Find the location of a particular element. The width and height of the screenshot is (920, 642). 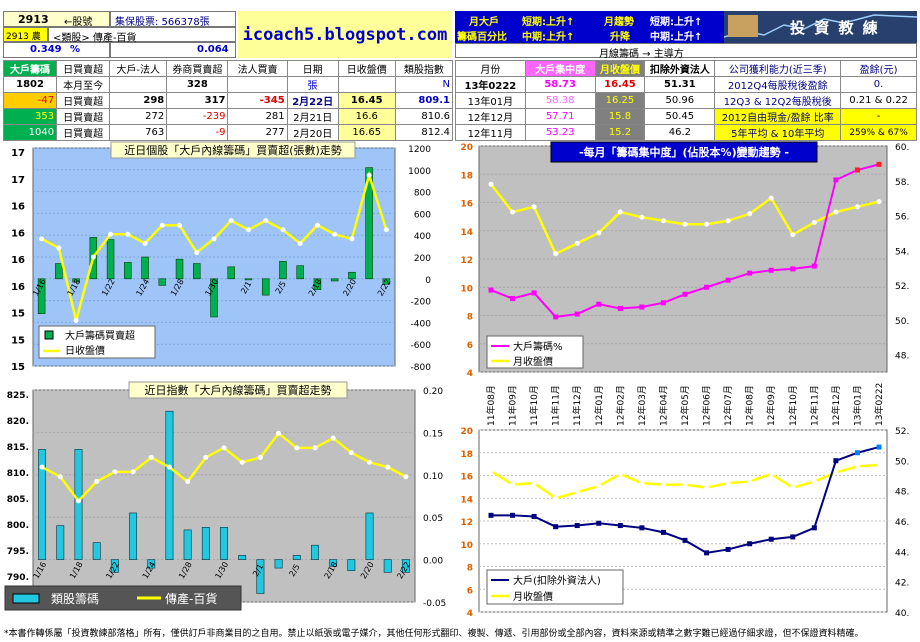

cell: 1802 is located at coordinates (30, 84).